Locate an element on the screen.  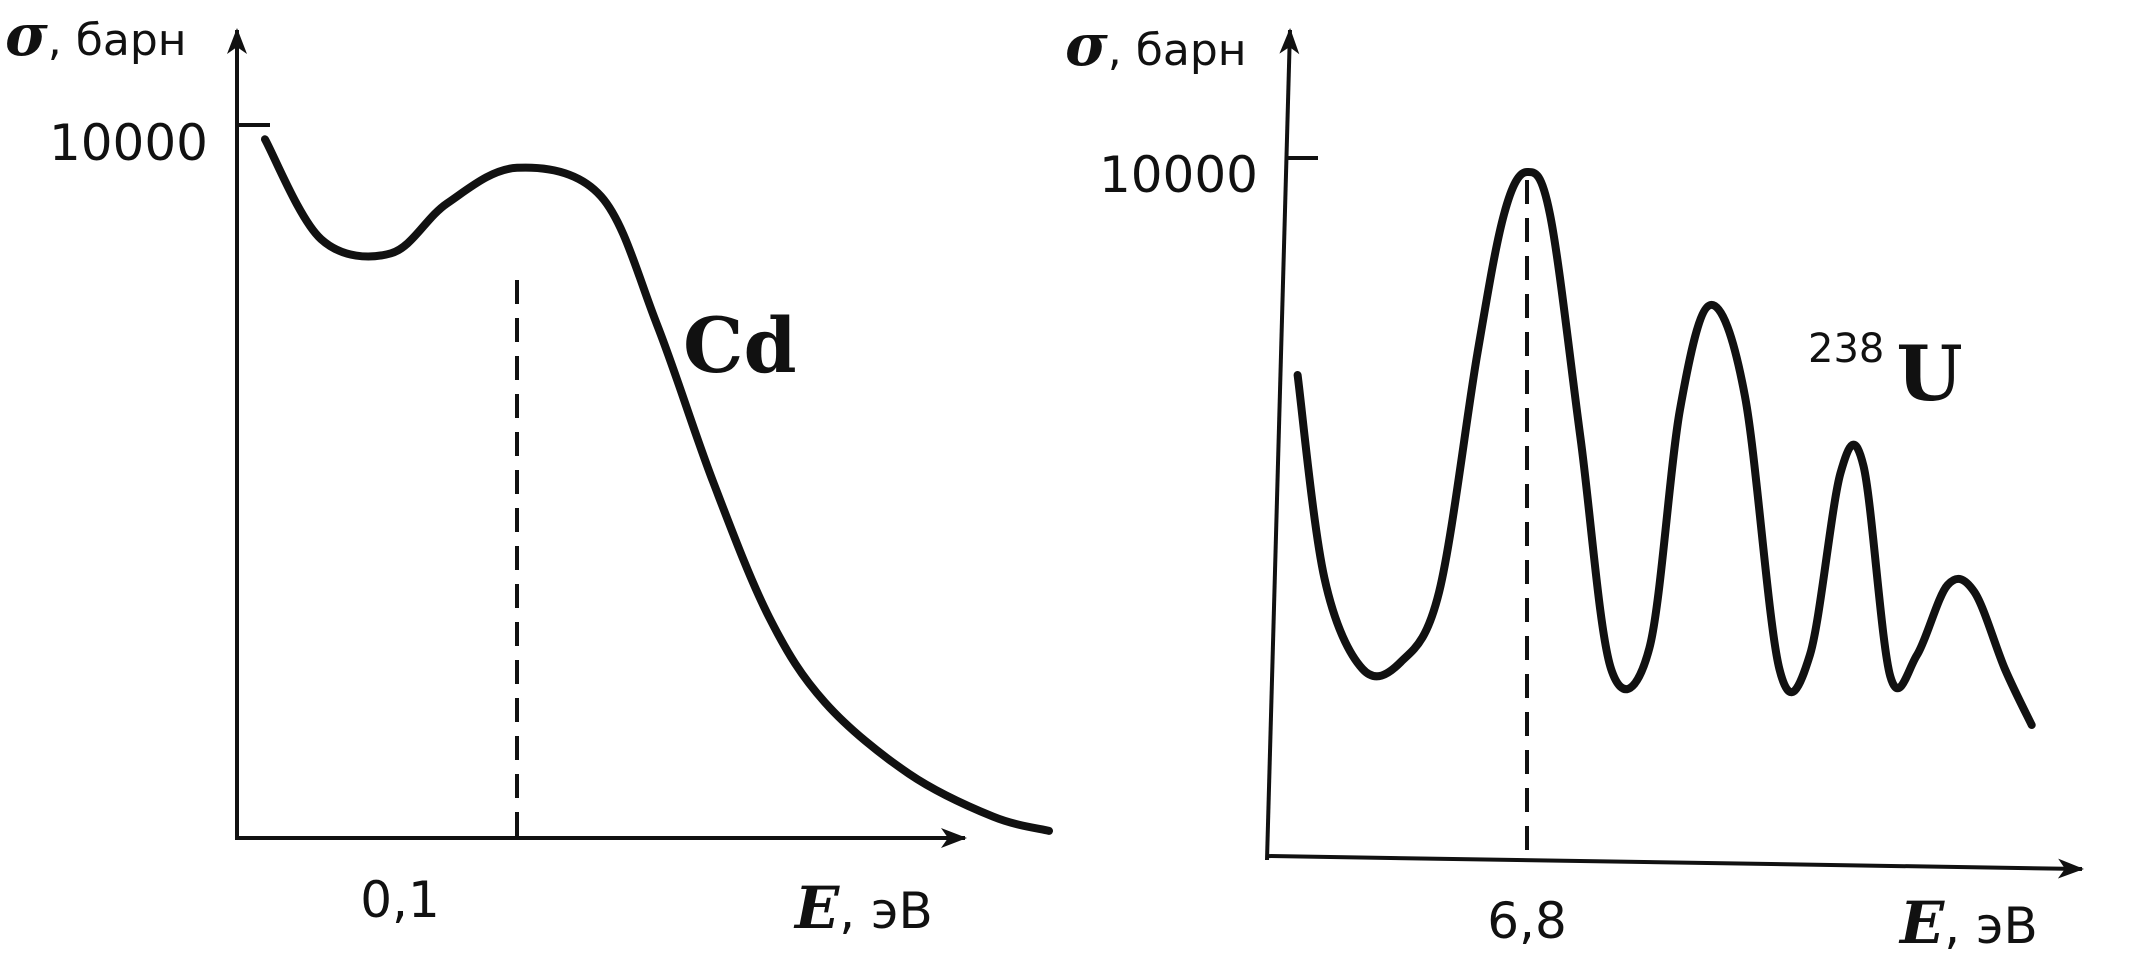
u-x-tick-label: 6,8 is located at coordinates (1527, 921).